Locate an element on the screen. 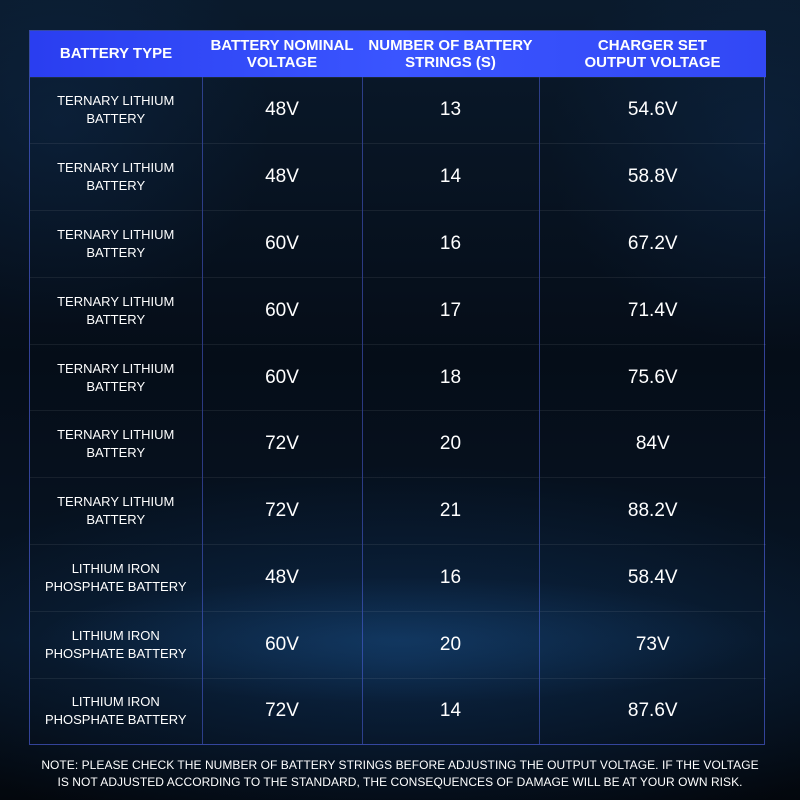 This screenshot has width=800, height=800. table-row: TERNARY LITHIUM BATTERY 60V 18 75.6V is located at coordinates (398, 377).